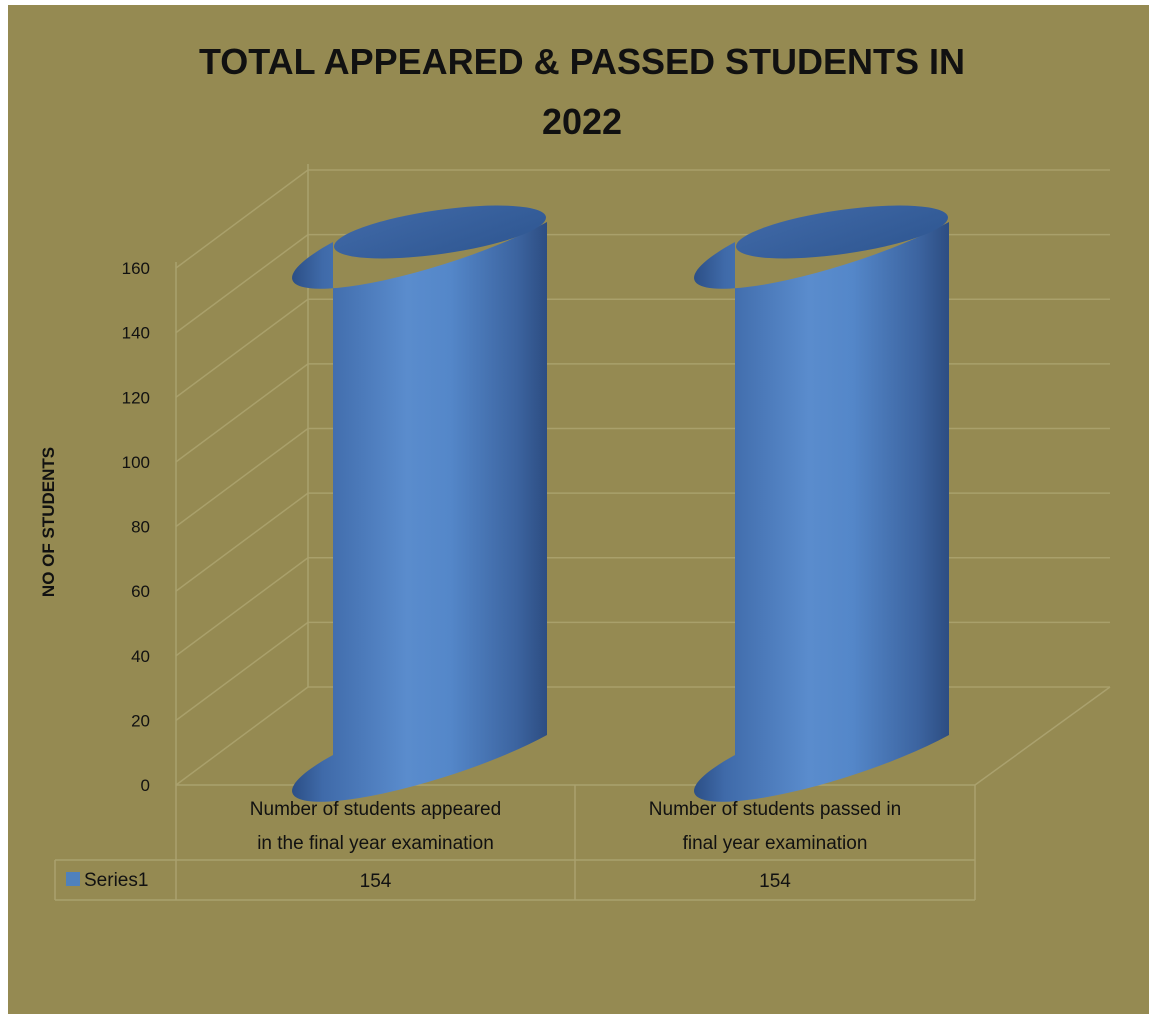 The height and width of the screenshot is (1019, 1153). What do you see at coordinates (48, 522) in the screenshot?
I see `y-axis-title: NO OF STUDENTS` at bounding box center [48, 522].